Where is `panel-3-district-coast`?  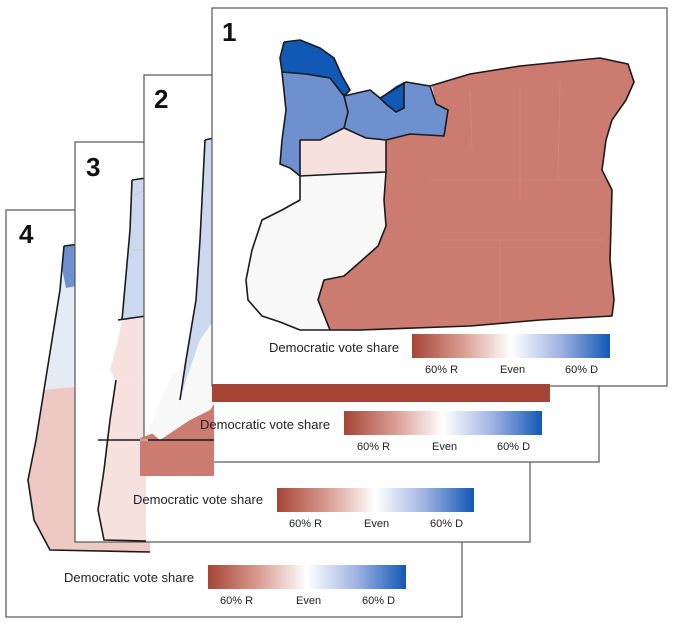 panel-3-district-coast is located at coordinates (134, 249).